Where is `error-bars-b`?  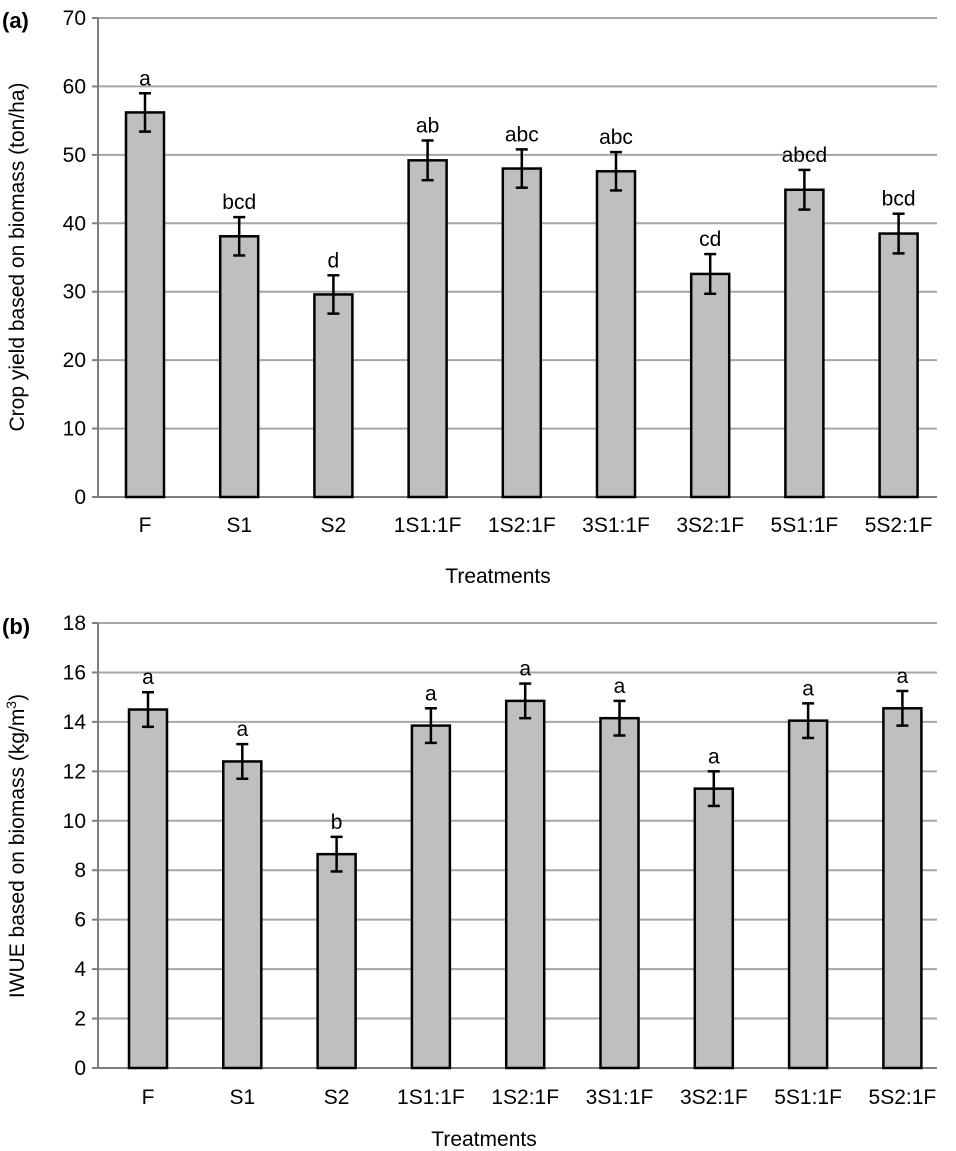
error-bars-b is located at coordinates (525, 777).